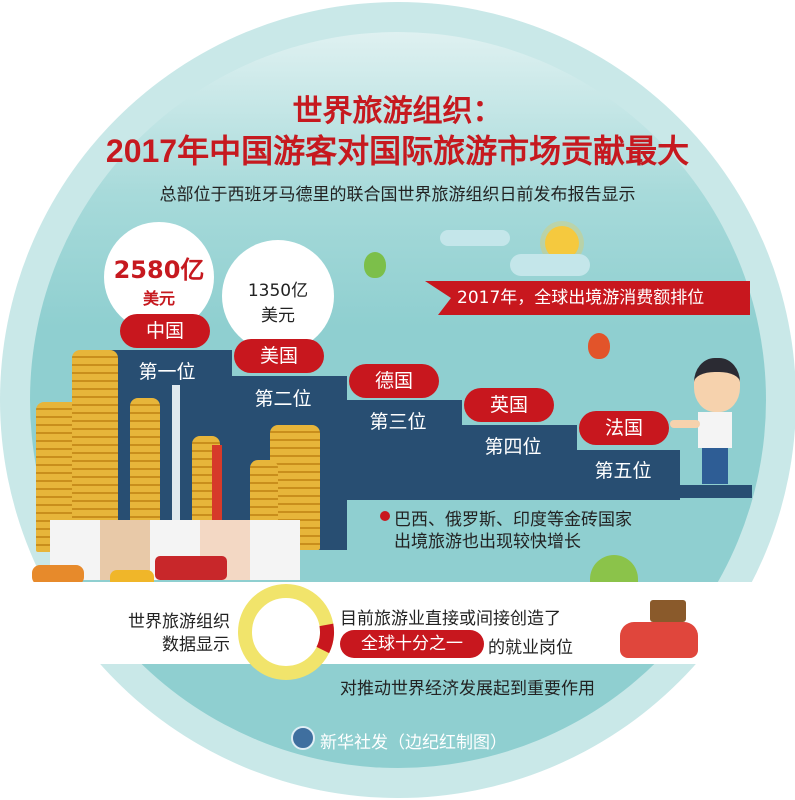 The image size is (795, 800). What do you see at coordinates (587, 298) in the screenshot?
I see `ranking-banner: 2017年，全球出境游消费额排位` at bounding box center [587, 298].